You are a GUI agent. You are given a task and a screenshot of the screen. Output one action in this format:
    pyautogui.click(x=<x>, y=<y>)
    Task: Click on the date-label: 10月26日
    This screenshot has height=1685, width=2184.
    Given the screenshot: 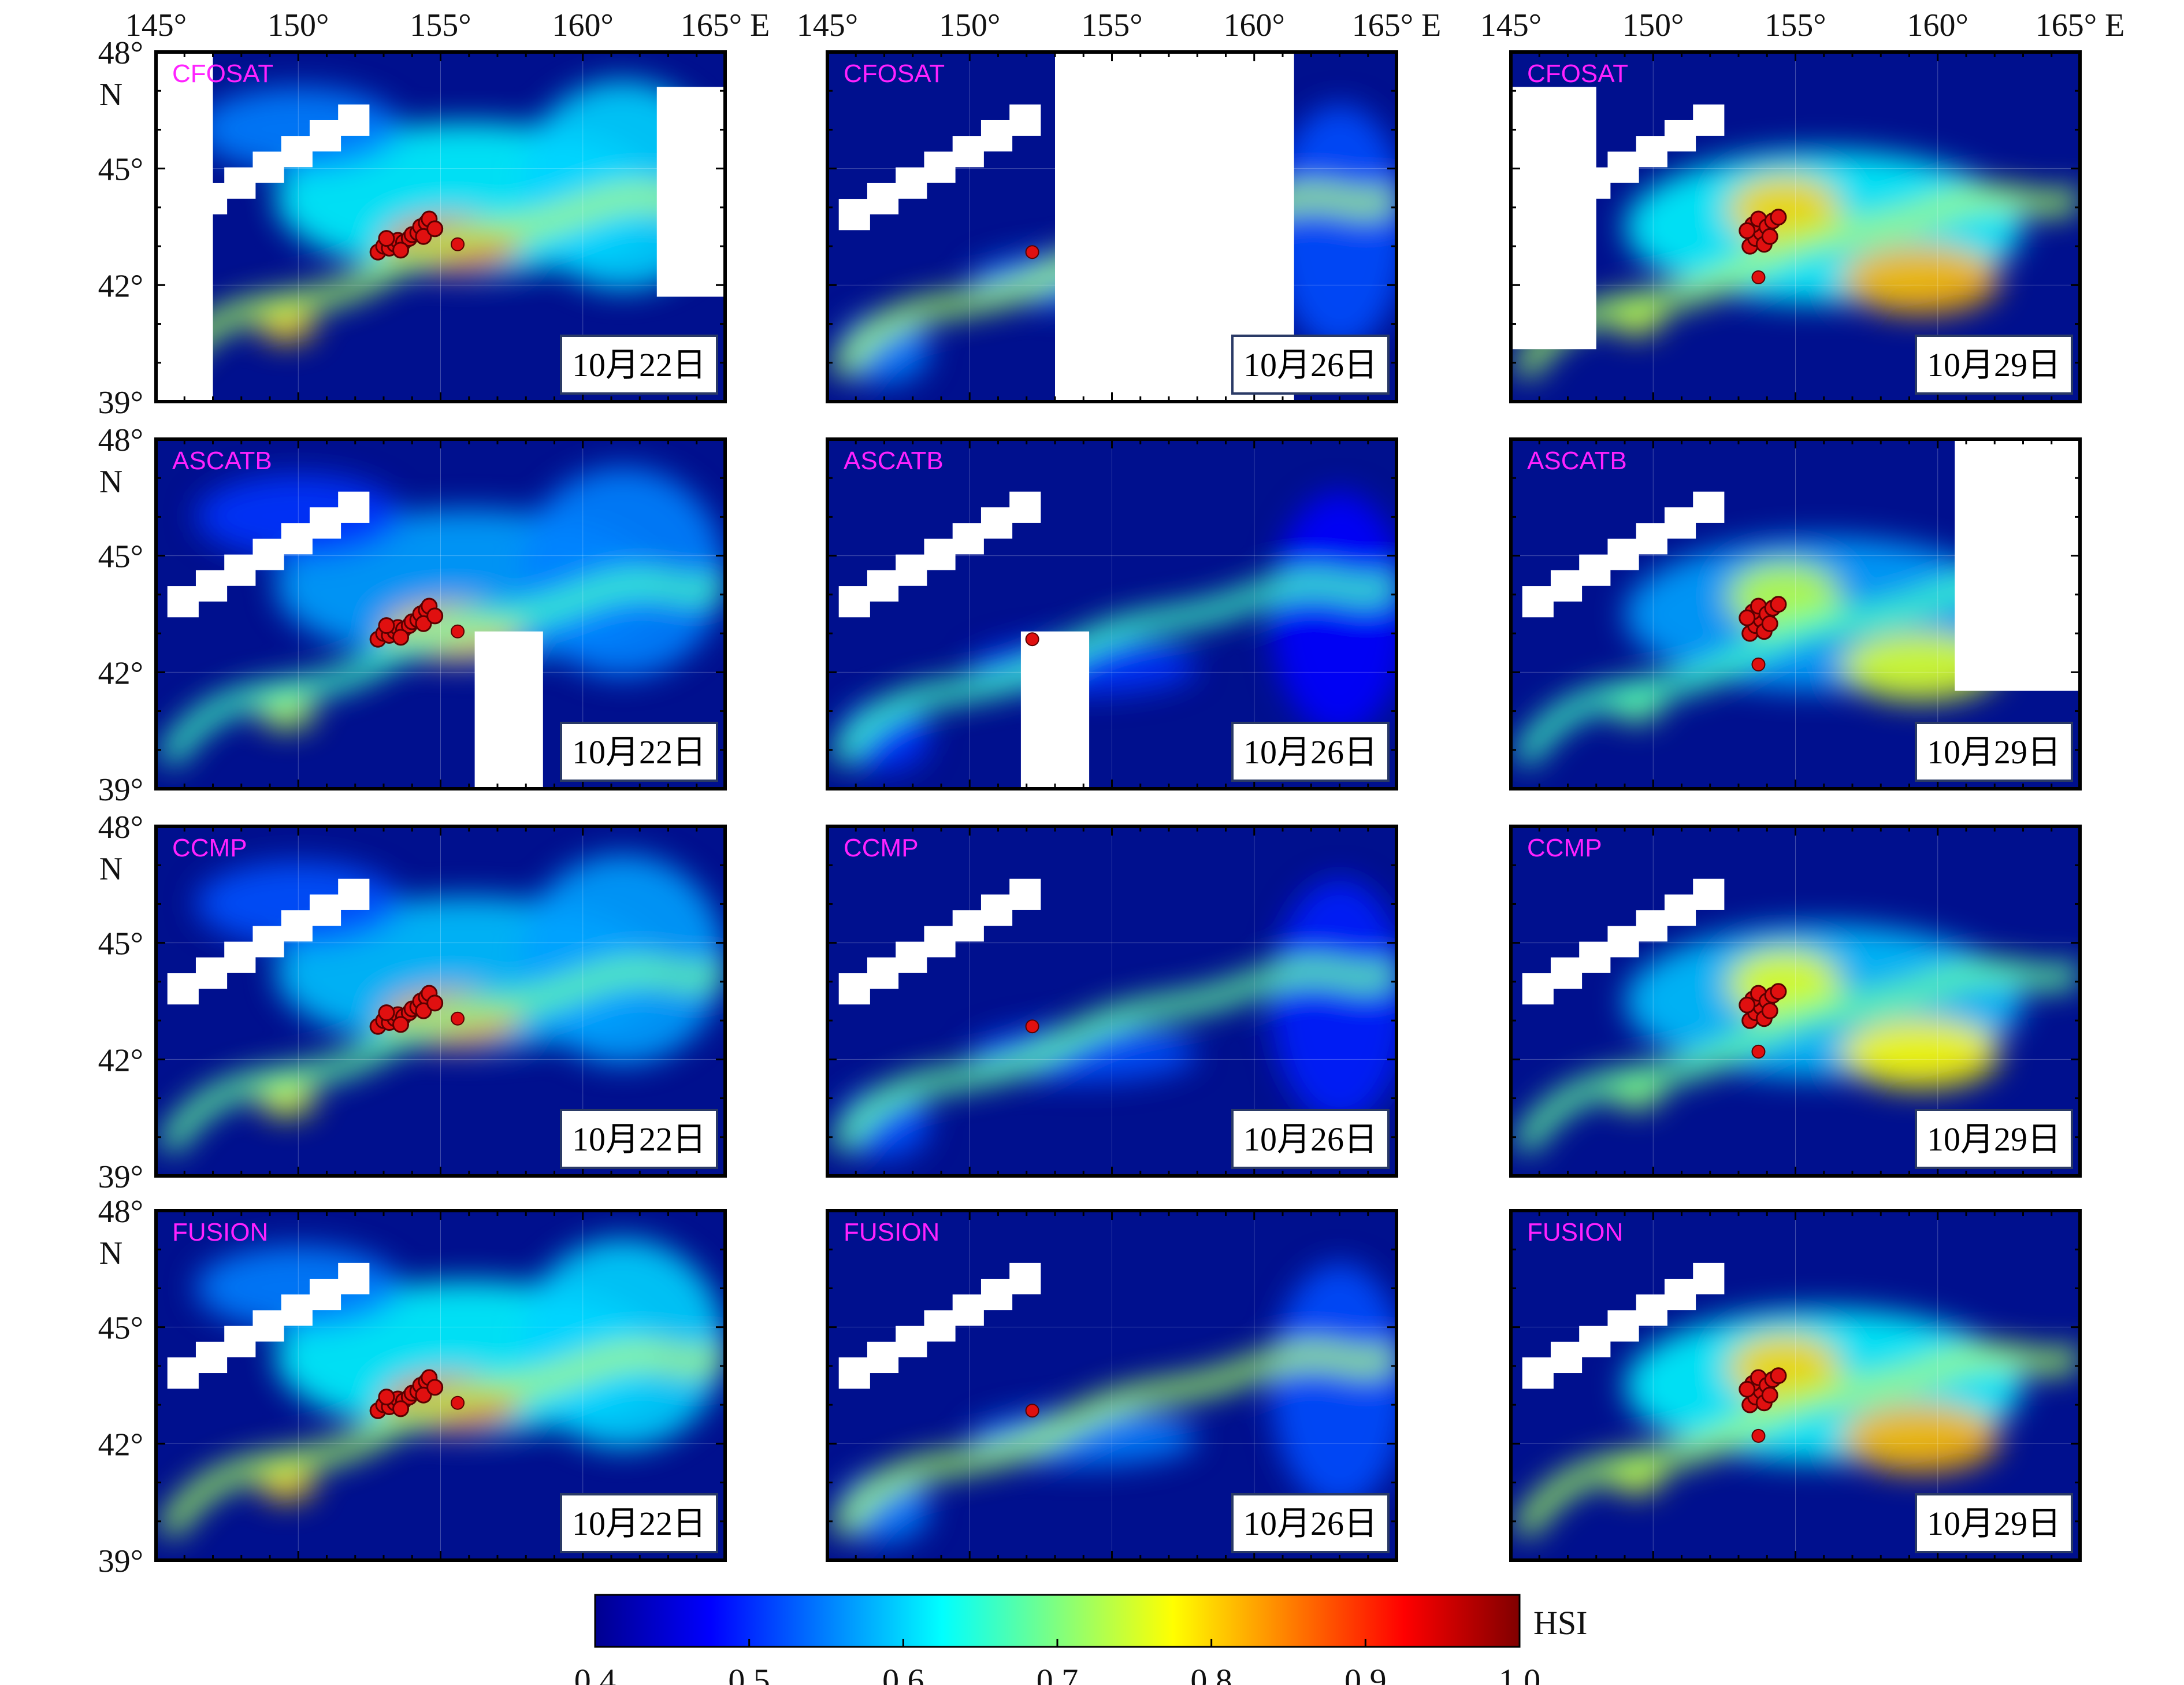 What is the action you would take?
    pyautogui.click(x=1310, y=1139)
    